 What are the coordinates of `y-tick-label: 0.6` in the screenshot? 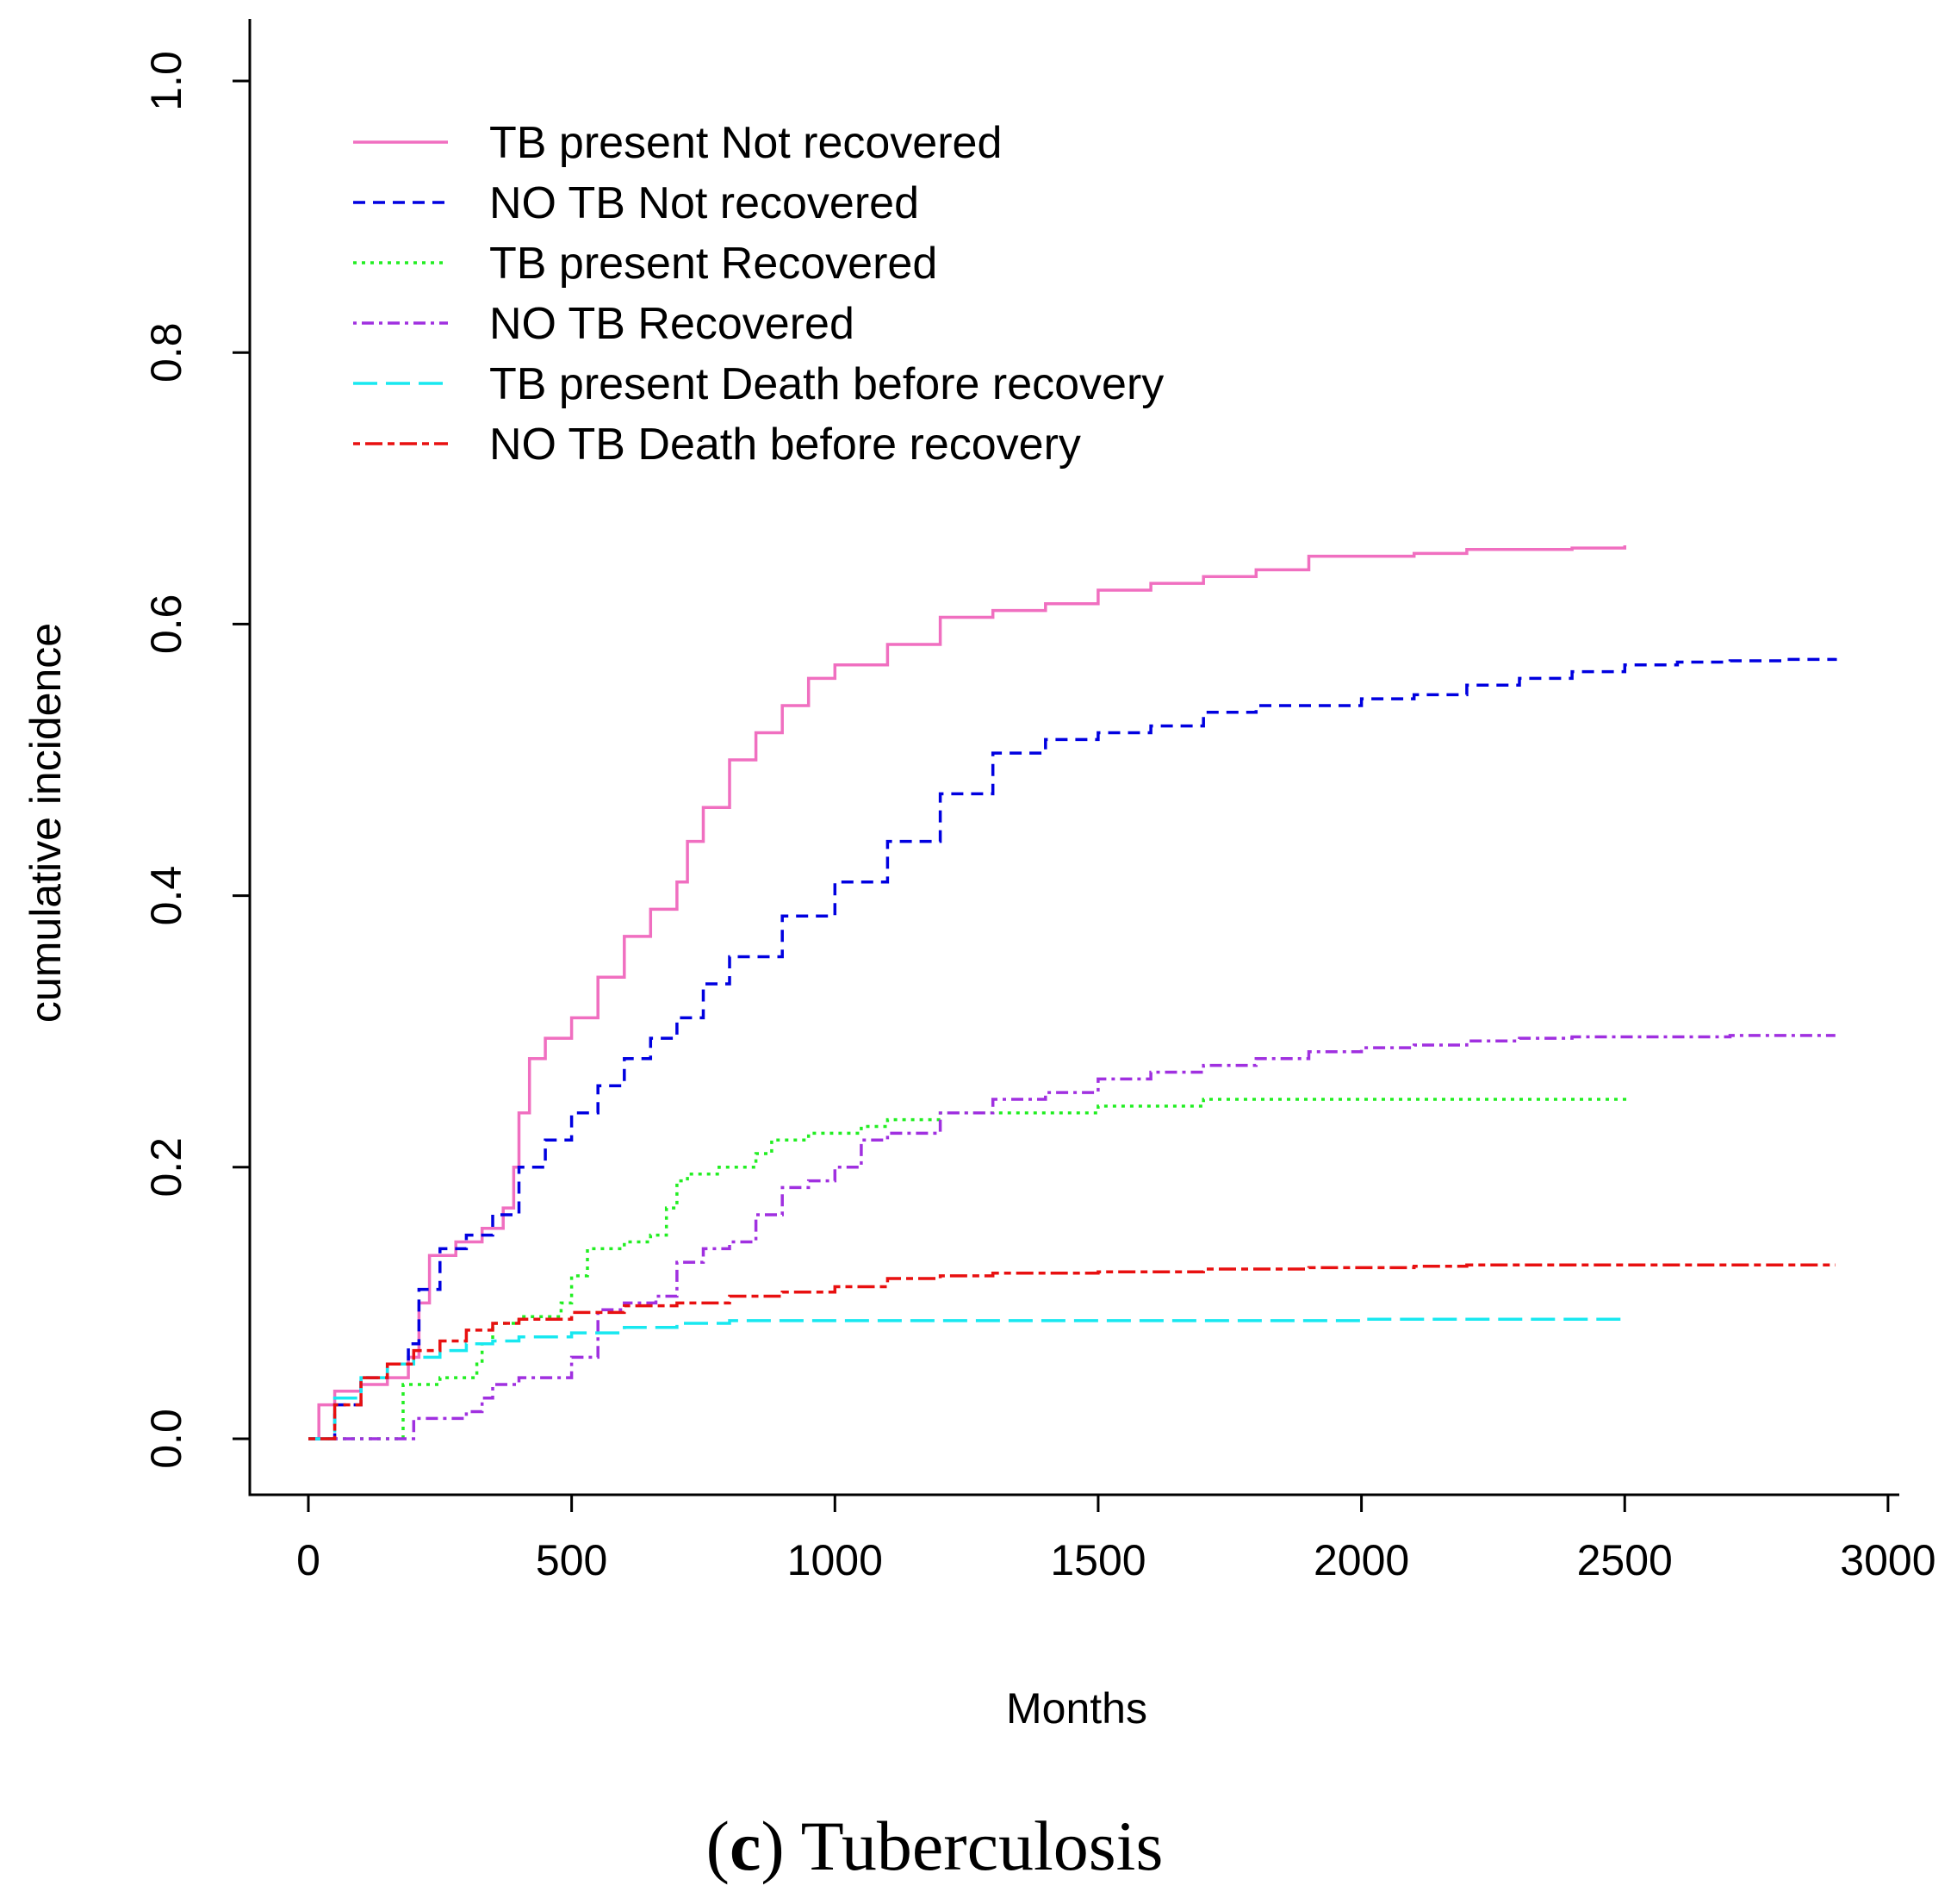 It's located at (166, 624).